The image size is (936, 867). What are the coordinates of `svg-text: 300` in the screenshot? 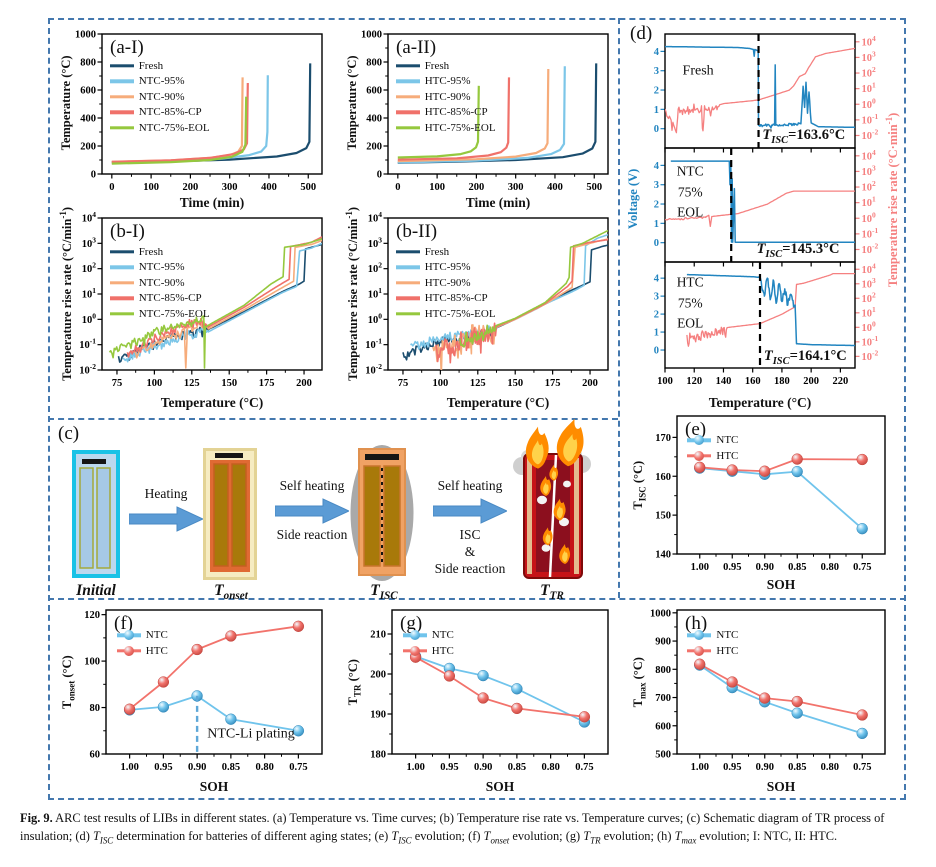 It's located at (230, 187).